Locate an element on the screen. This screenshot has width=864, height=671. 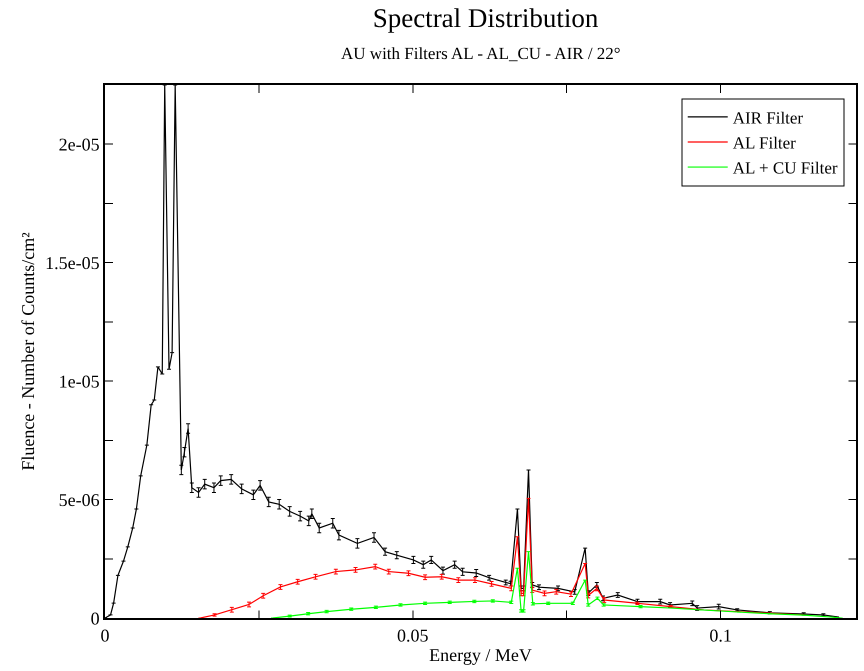
chart-subtitle: AU with Filters AL - AL_CU - AIR / 22° is located at coordinates (481, 53).